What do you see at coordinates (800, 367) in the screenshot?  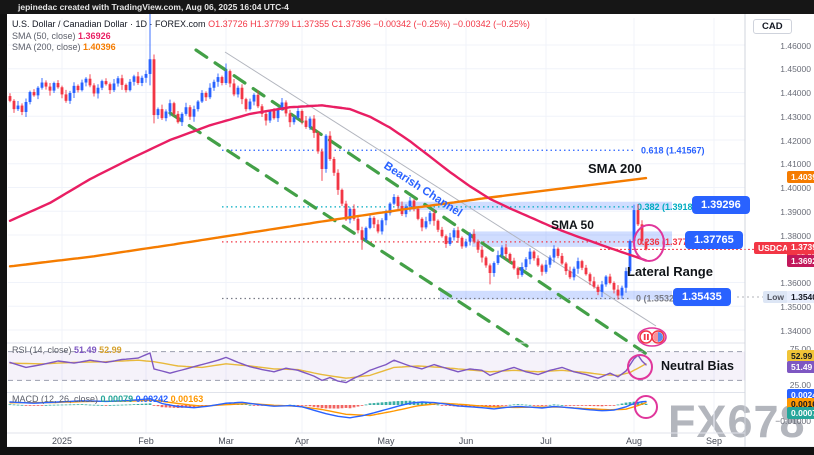 I see `rsi-axis-tag: 51.49` at bounding box center [800, 367].